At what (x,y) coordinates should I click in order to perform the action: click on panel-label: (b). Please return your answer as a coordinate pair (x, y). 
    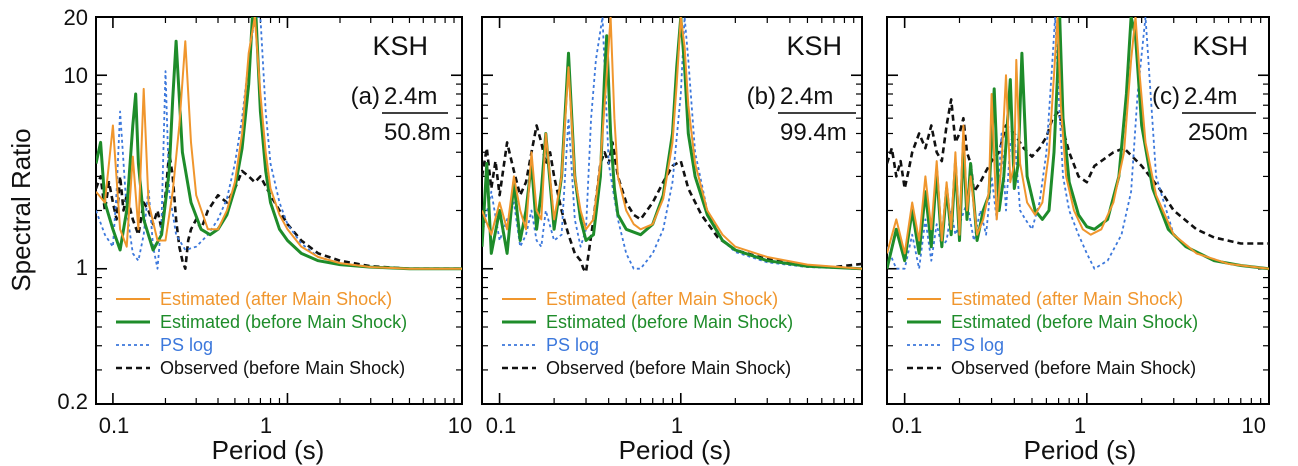
    Looking at the image, I should click on (761, 96).